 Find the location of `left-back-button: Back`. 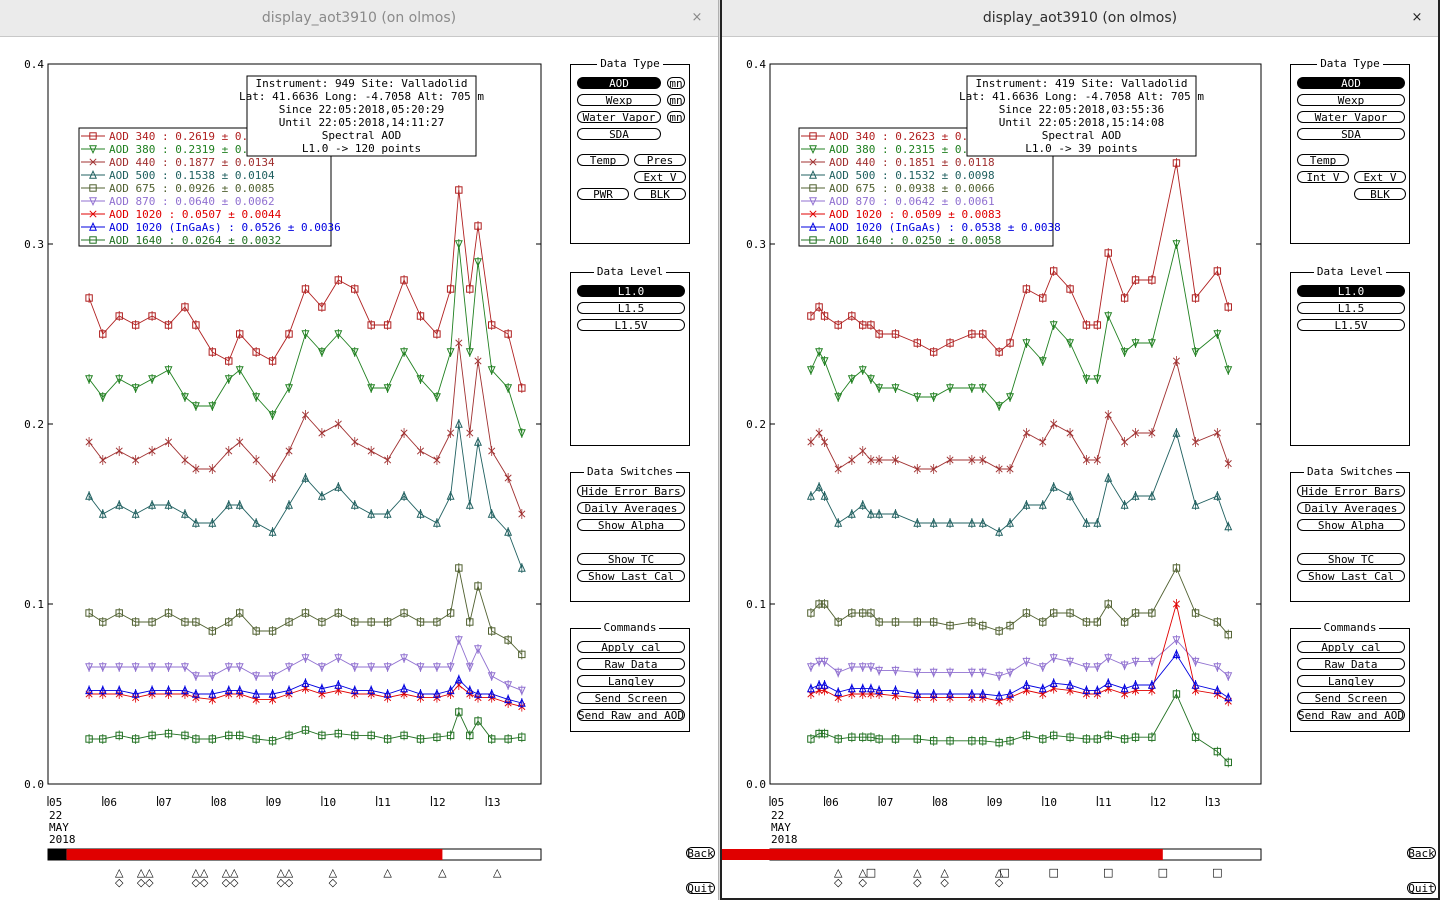

left-back-button: Back is located at coordinates (700, 853).